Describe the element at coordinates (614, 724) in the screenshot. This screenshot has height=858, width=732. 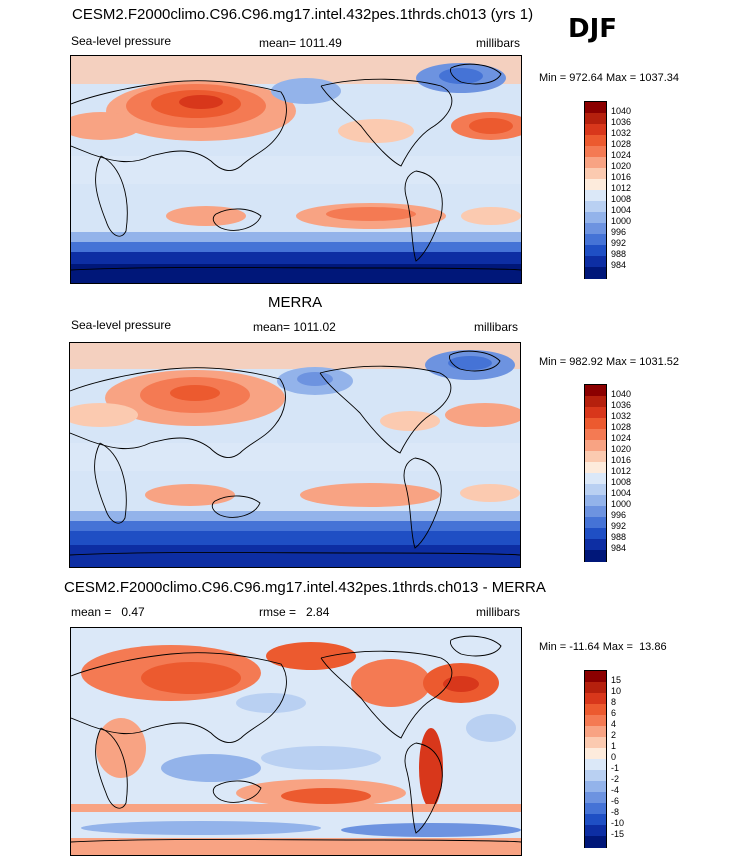
I see `colorbar-tick-label: 4` at that location.